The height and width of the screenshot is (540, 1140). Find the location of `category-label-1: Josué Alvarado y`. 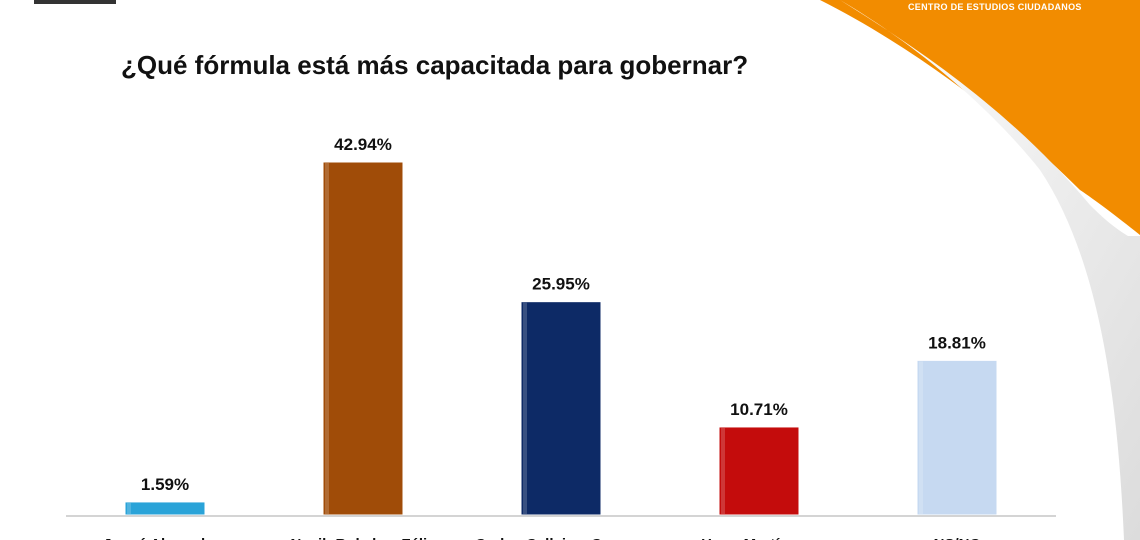

category-label-1: Josué Alvarado y is located at coordinates (165, 538).